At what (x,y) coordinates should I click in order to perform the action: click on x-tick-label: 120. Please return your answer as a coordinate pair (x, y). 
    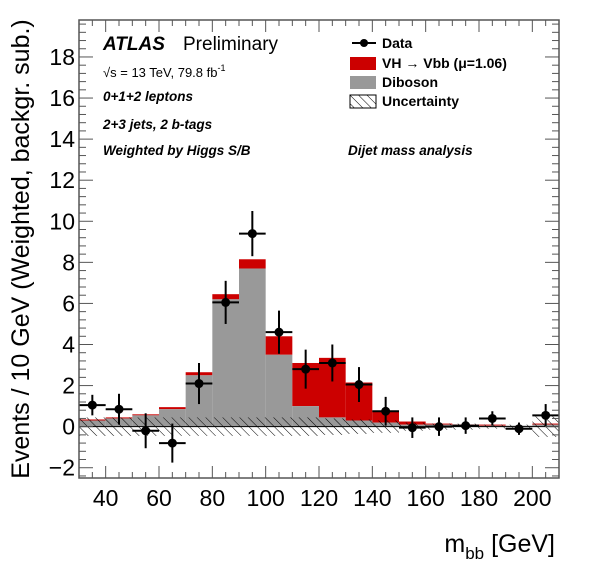
    Looking at the image, I should click on (319, 498).